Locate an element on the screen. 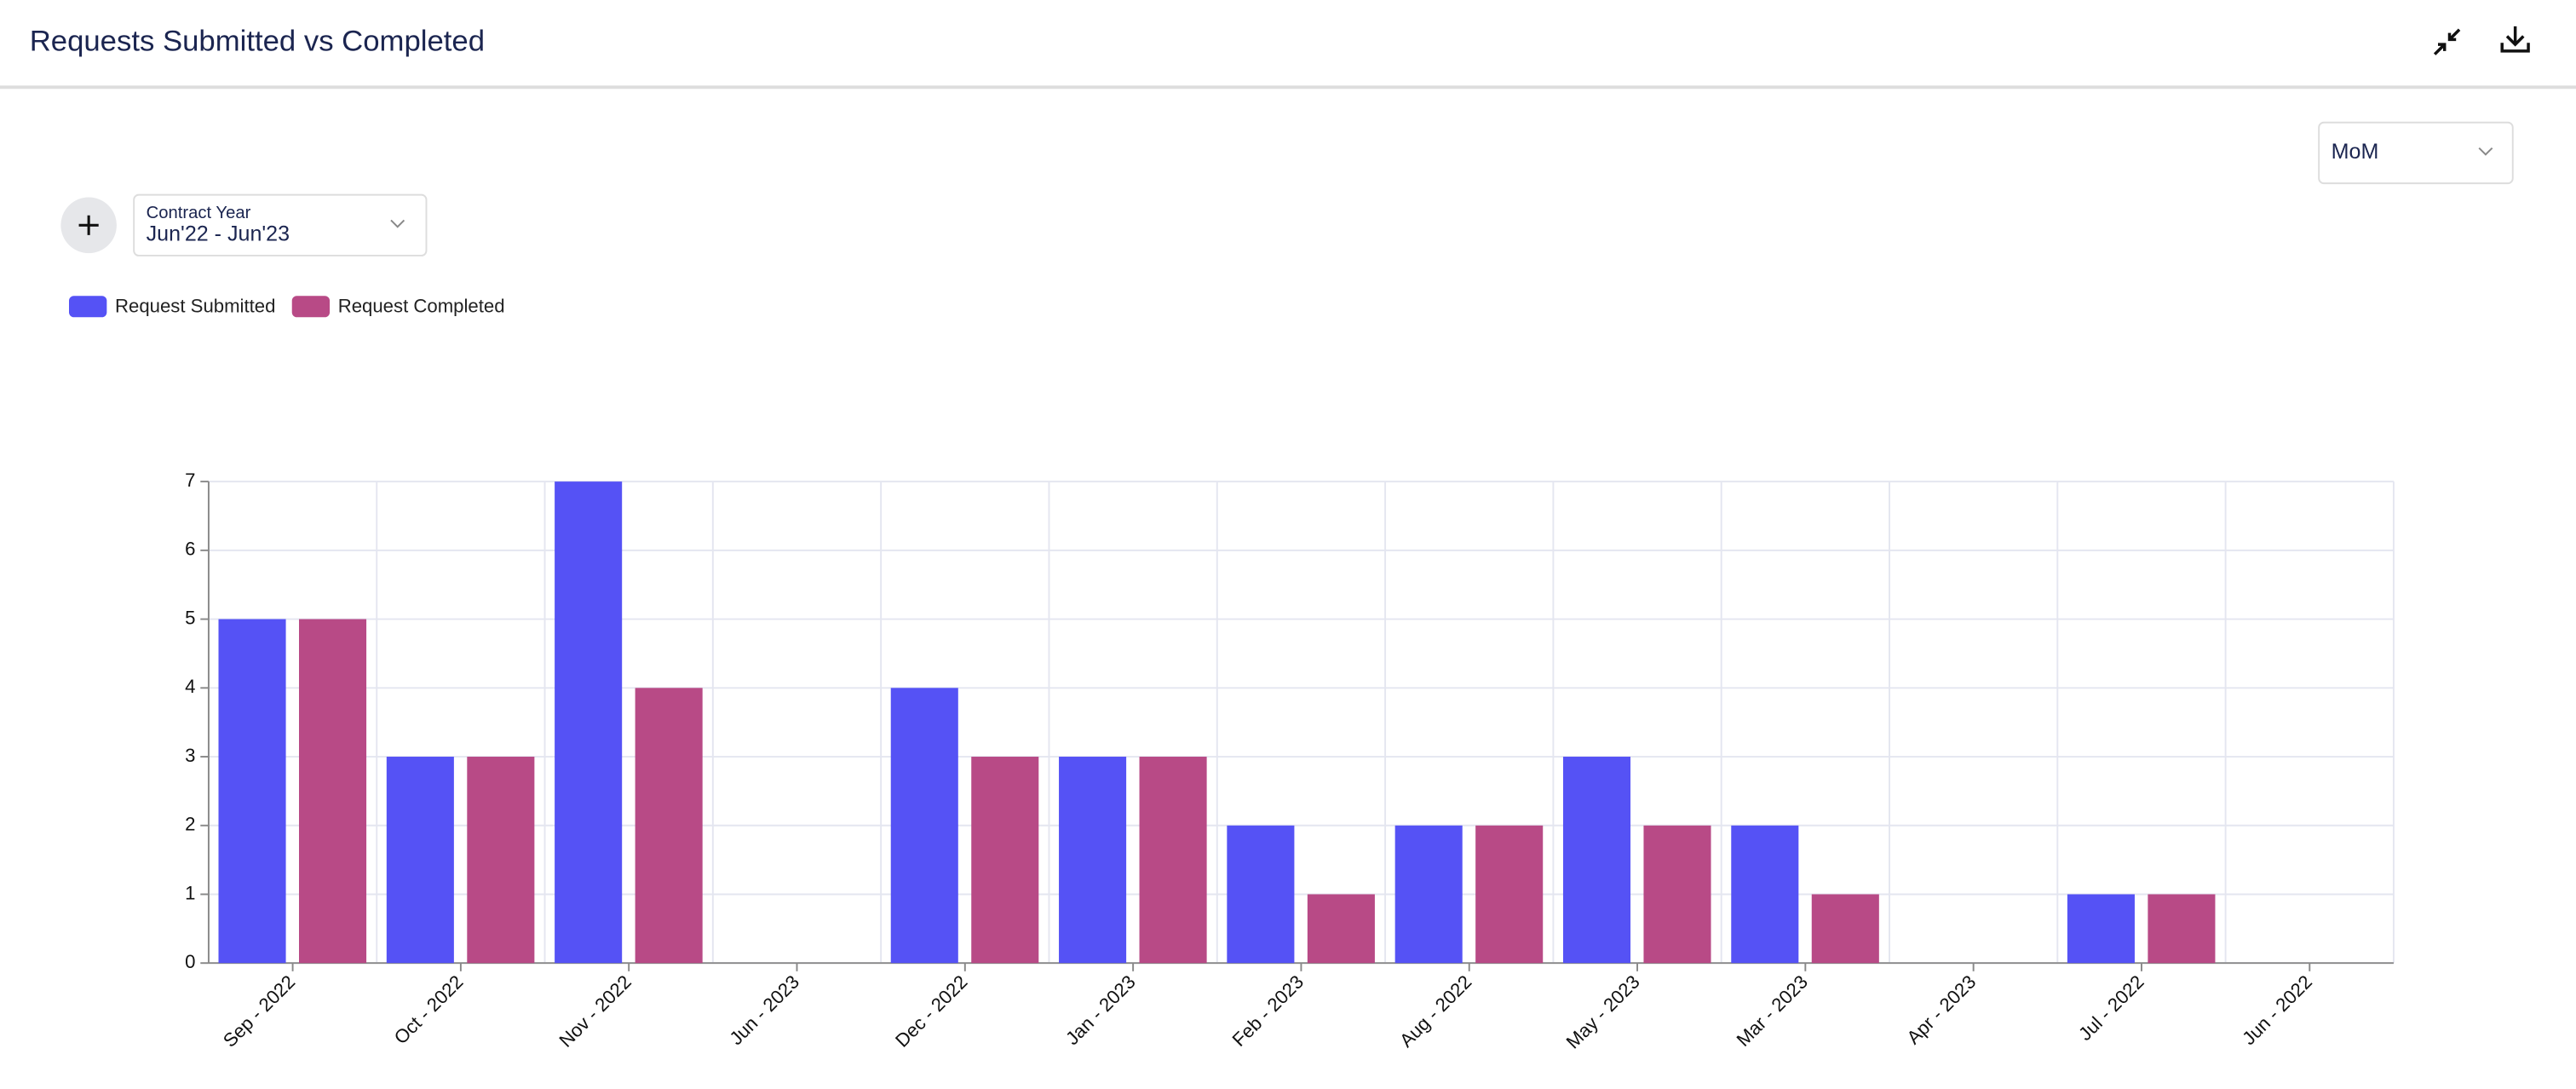 The height and width of the screenshot is (1089, 2576). y-tick-label: 2 is located at coordinates (190, 825).